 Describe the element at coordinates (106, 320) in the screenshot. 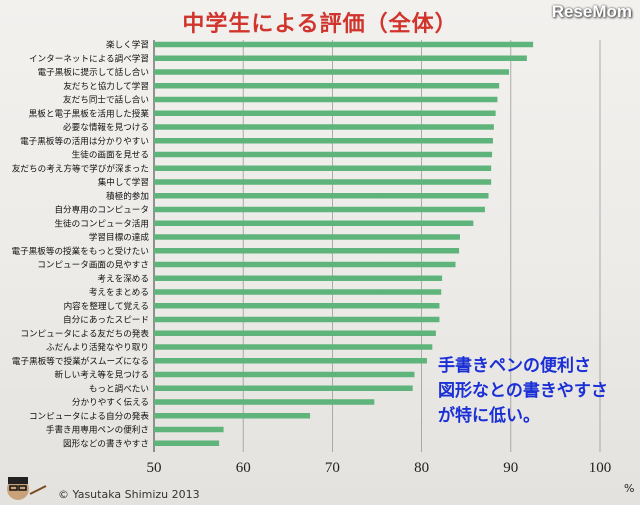

I see `category-label: 自分にあったスピード` at that location.